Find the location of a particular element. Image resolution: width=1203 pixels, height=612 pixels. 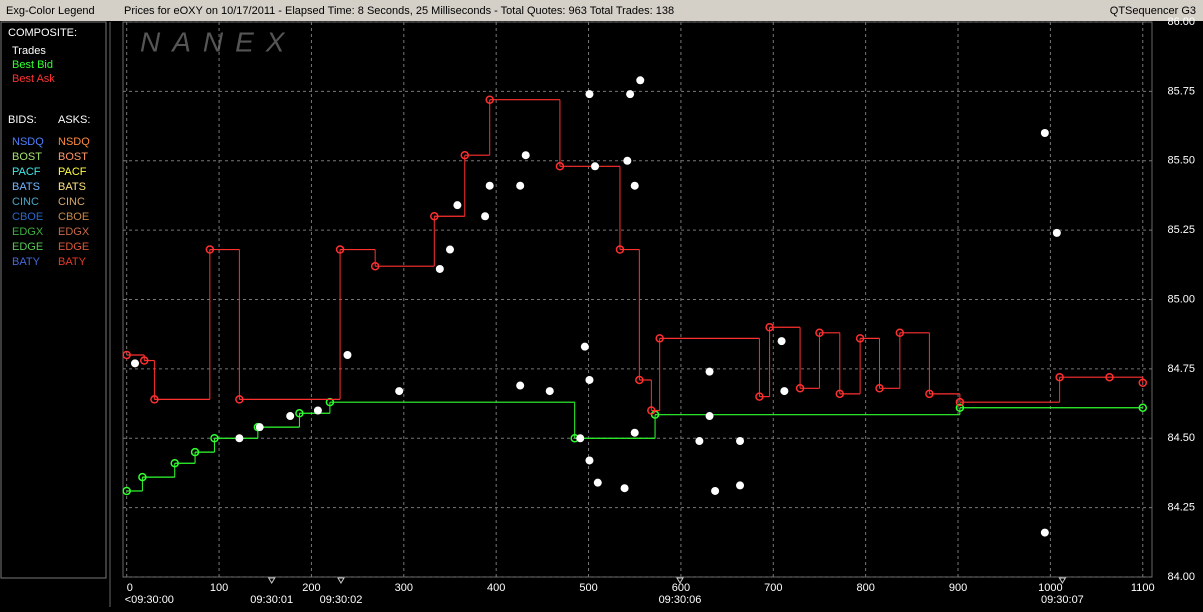

legend-entry: Best Bid is located at coordinates (32, 65).